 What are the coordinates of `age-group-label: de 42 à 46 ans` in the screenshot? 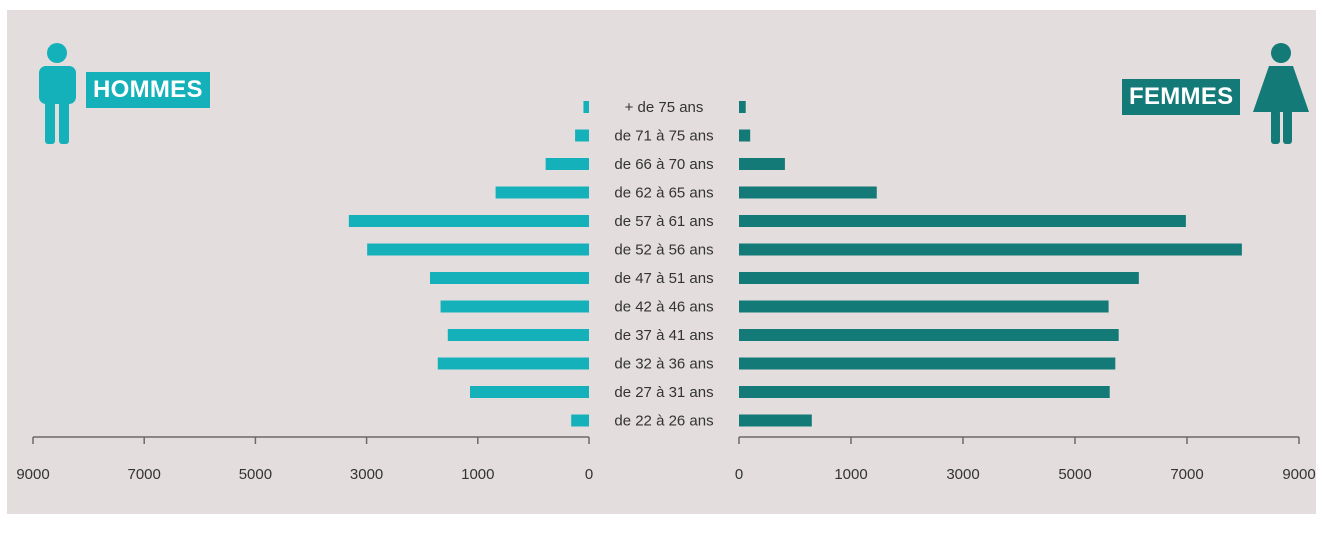 It's located at (663, 307).